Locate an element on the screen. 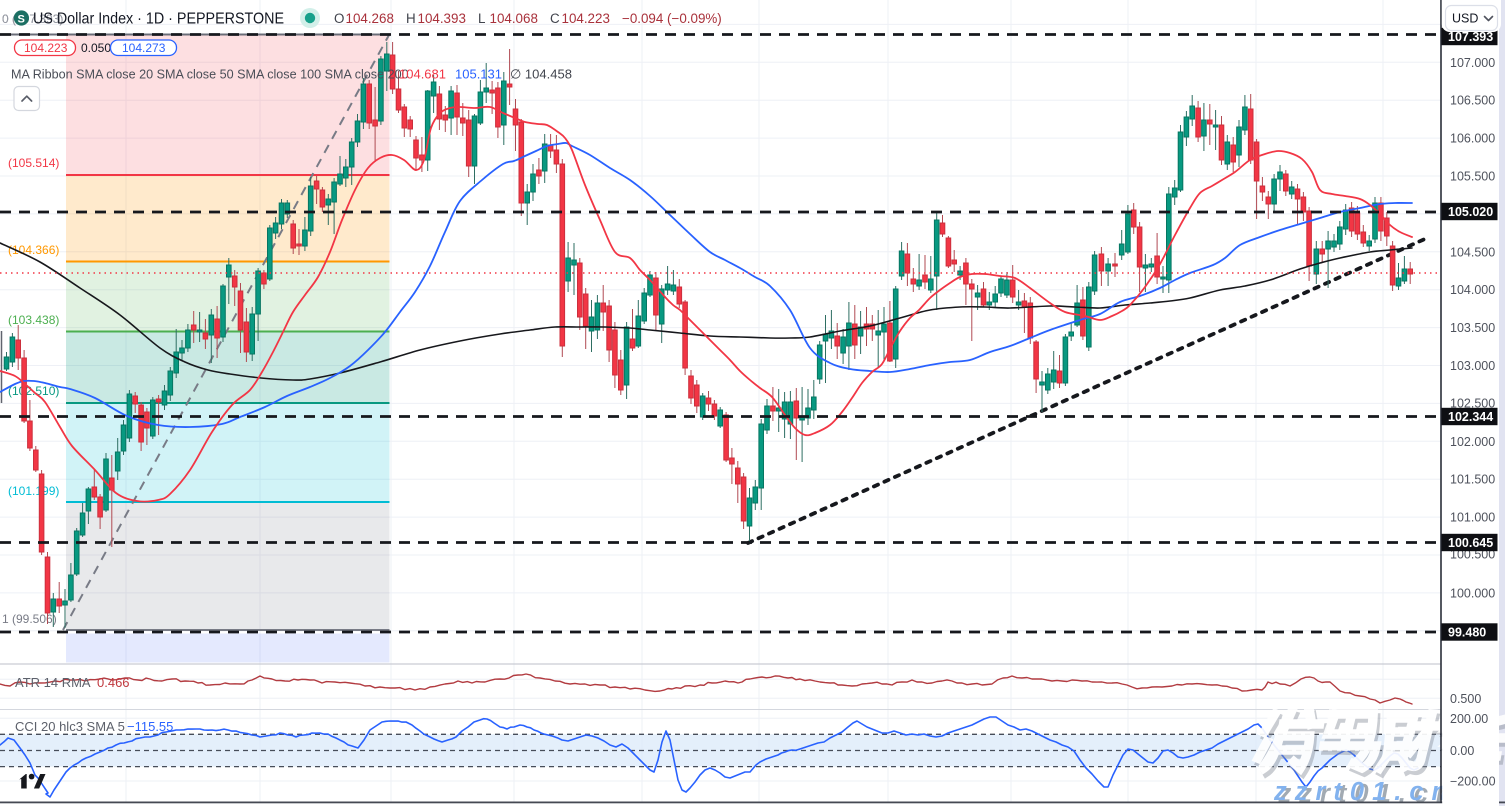 Image resolution: width=1505 pixels, height=806 pixels. svg-text: (101.199) is located at coordinates (33, 491).